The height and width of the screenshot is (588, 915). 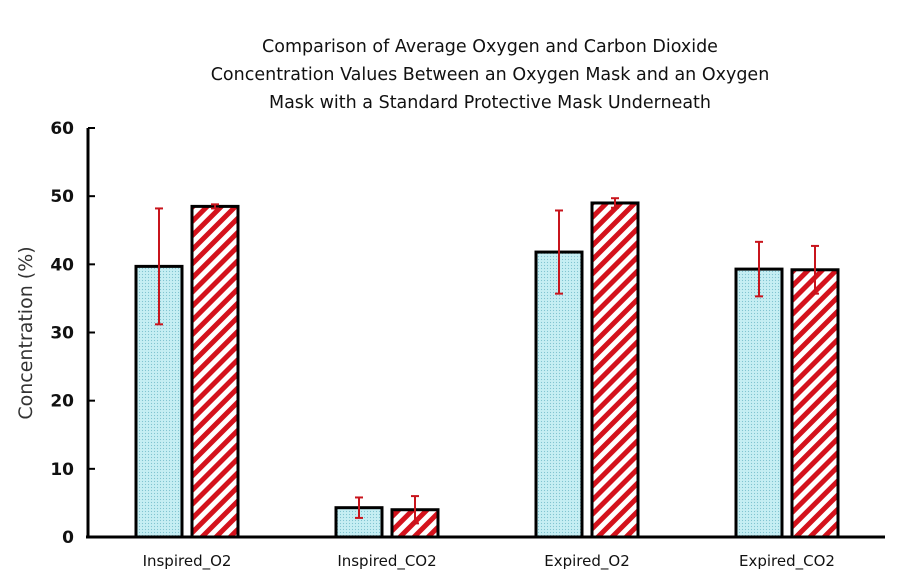 What do you see at coordinates (787, 561) in the screenshot?
I see `x-tick-label: Expired_CO2` at bounding box center [787, 561].